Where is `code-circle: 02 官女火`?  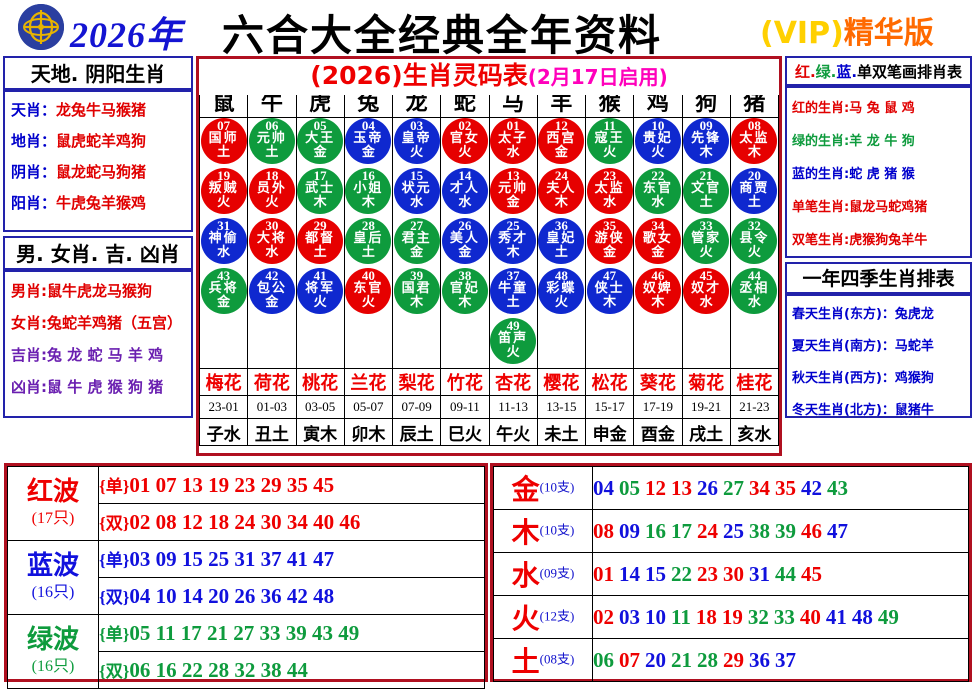
code-circle: 02 官女火 is located at coordinates (464, 141).